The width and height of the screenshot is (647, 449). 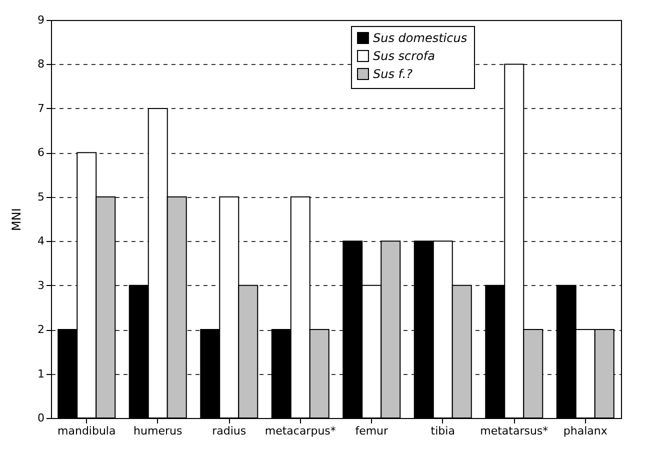 What do you see at coordinates (17, 219) in the screenshot?
I see `y-axis-title: MNI` at bounding box center [17, 219].